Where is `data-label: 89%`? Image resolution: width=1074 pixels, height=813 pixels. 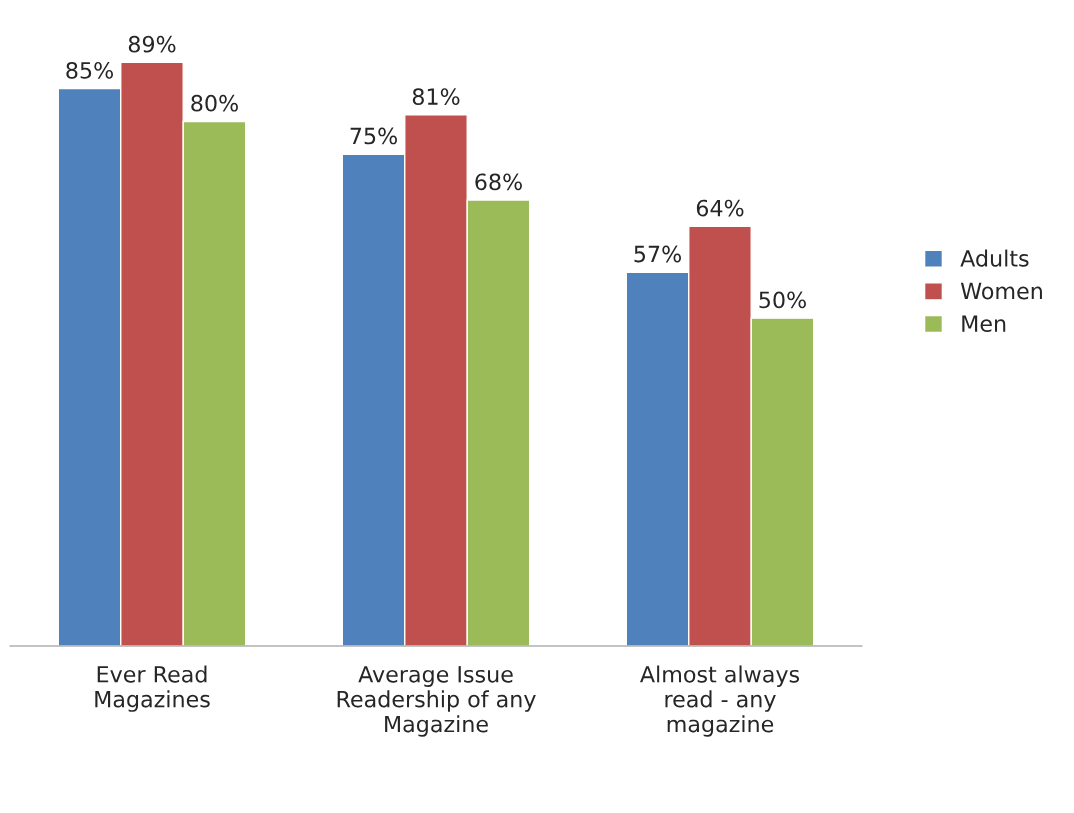 data-label: 89% is located at coordinates (152, 44).